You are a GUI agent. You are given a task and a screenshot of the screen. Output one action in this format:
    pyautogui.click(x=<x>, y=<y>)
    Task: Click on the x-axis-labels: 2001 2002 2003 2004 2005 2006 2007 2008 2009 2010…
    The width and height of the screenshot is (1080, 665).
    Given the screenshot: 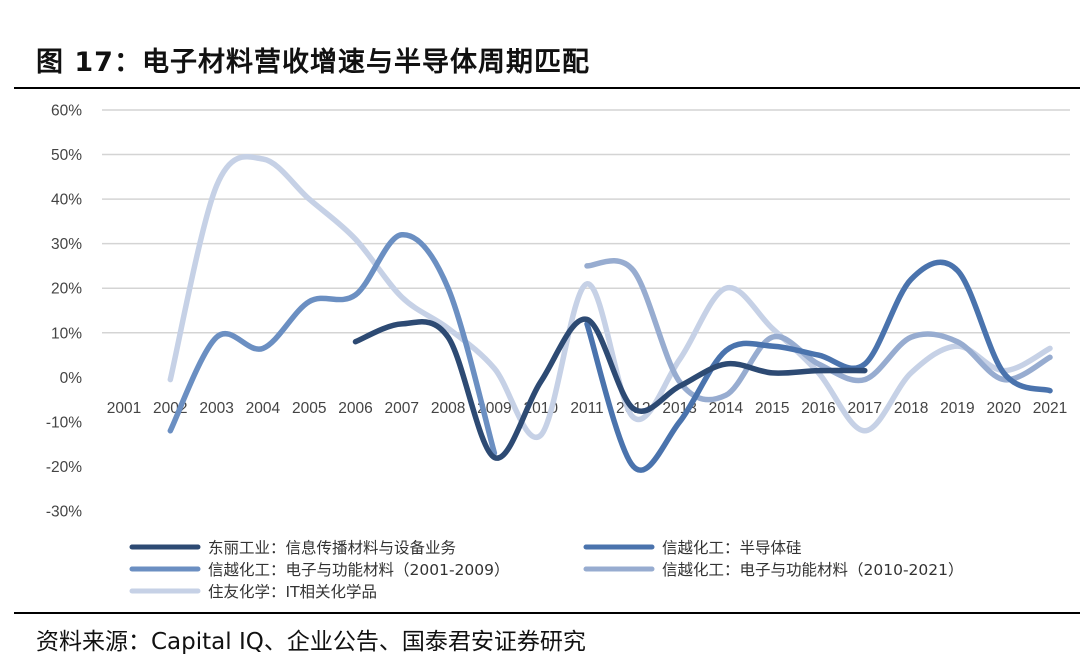 What is the action you would take?
    pyautogui.click(x=587, y=408)
    